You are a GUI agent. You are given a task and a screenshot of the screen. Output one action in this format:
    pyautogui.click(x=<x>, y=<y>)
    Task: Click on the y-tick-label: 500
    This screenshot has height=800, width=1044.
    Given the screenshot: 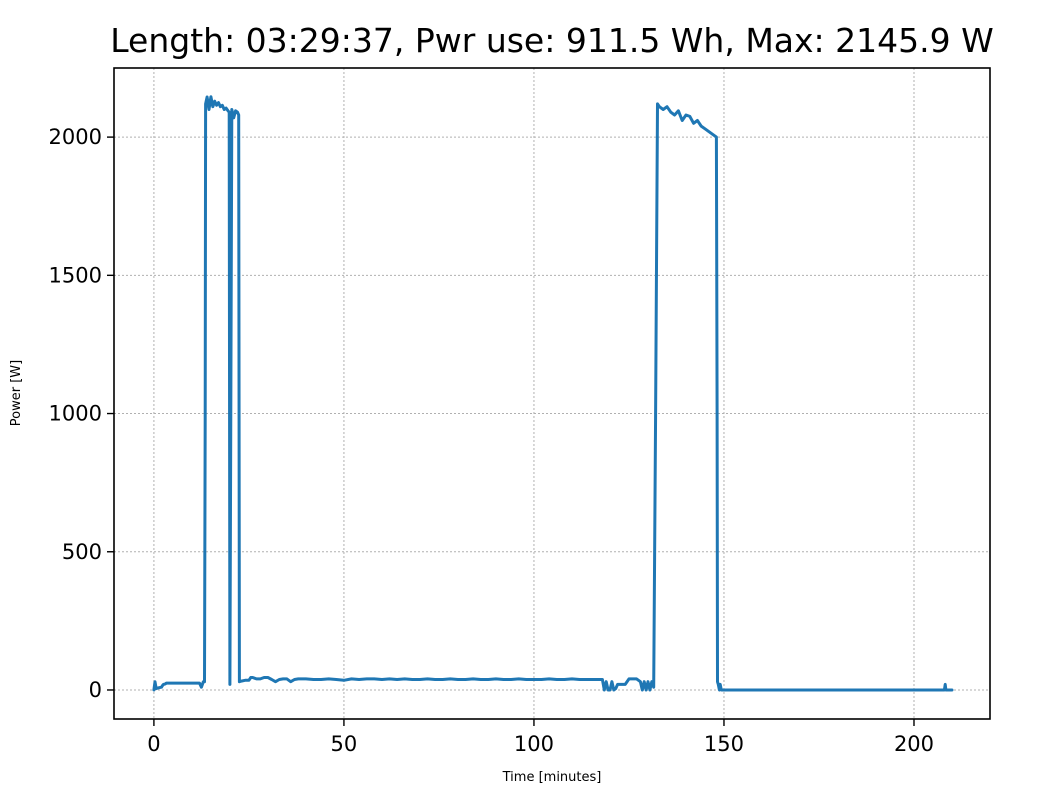 What is the action you would take?
    pyautogui.click(x=82, y=552)
    